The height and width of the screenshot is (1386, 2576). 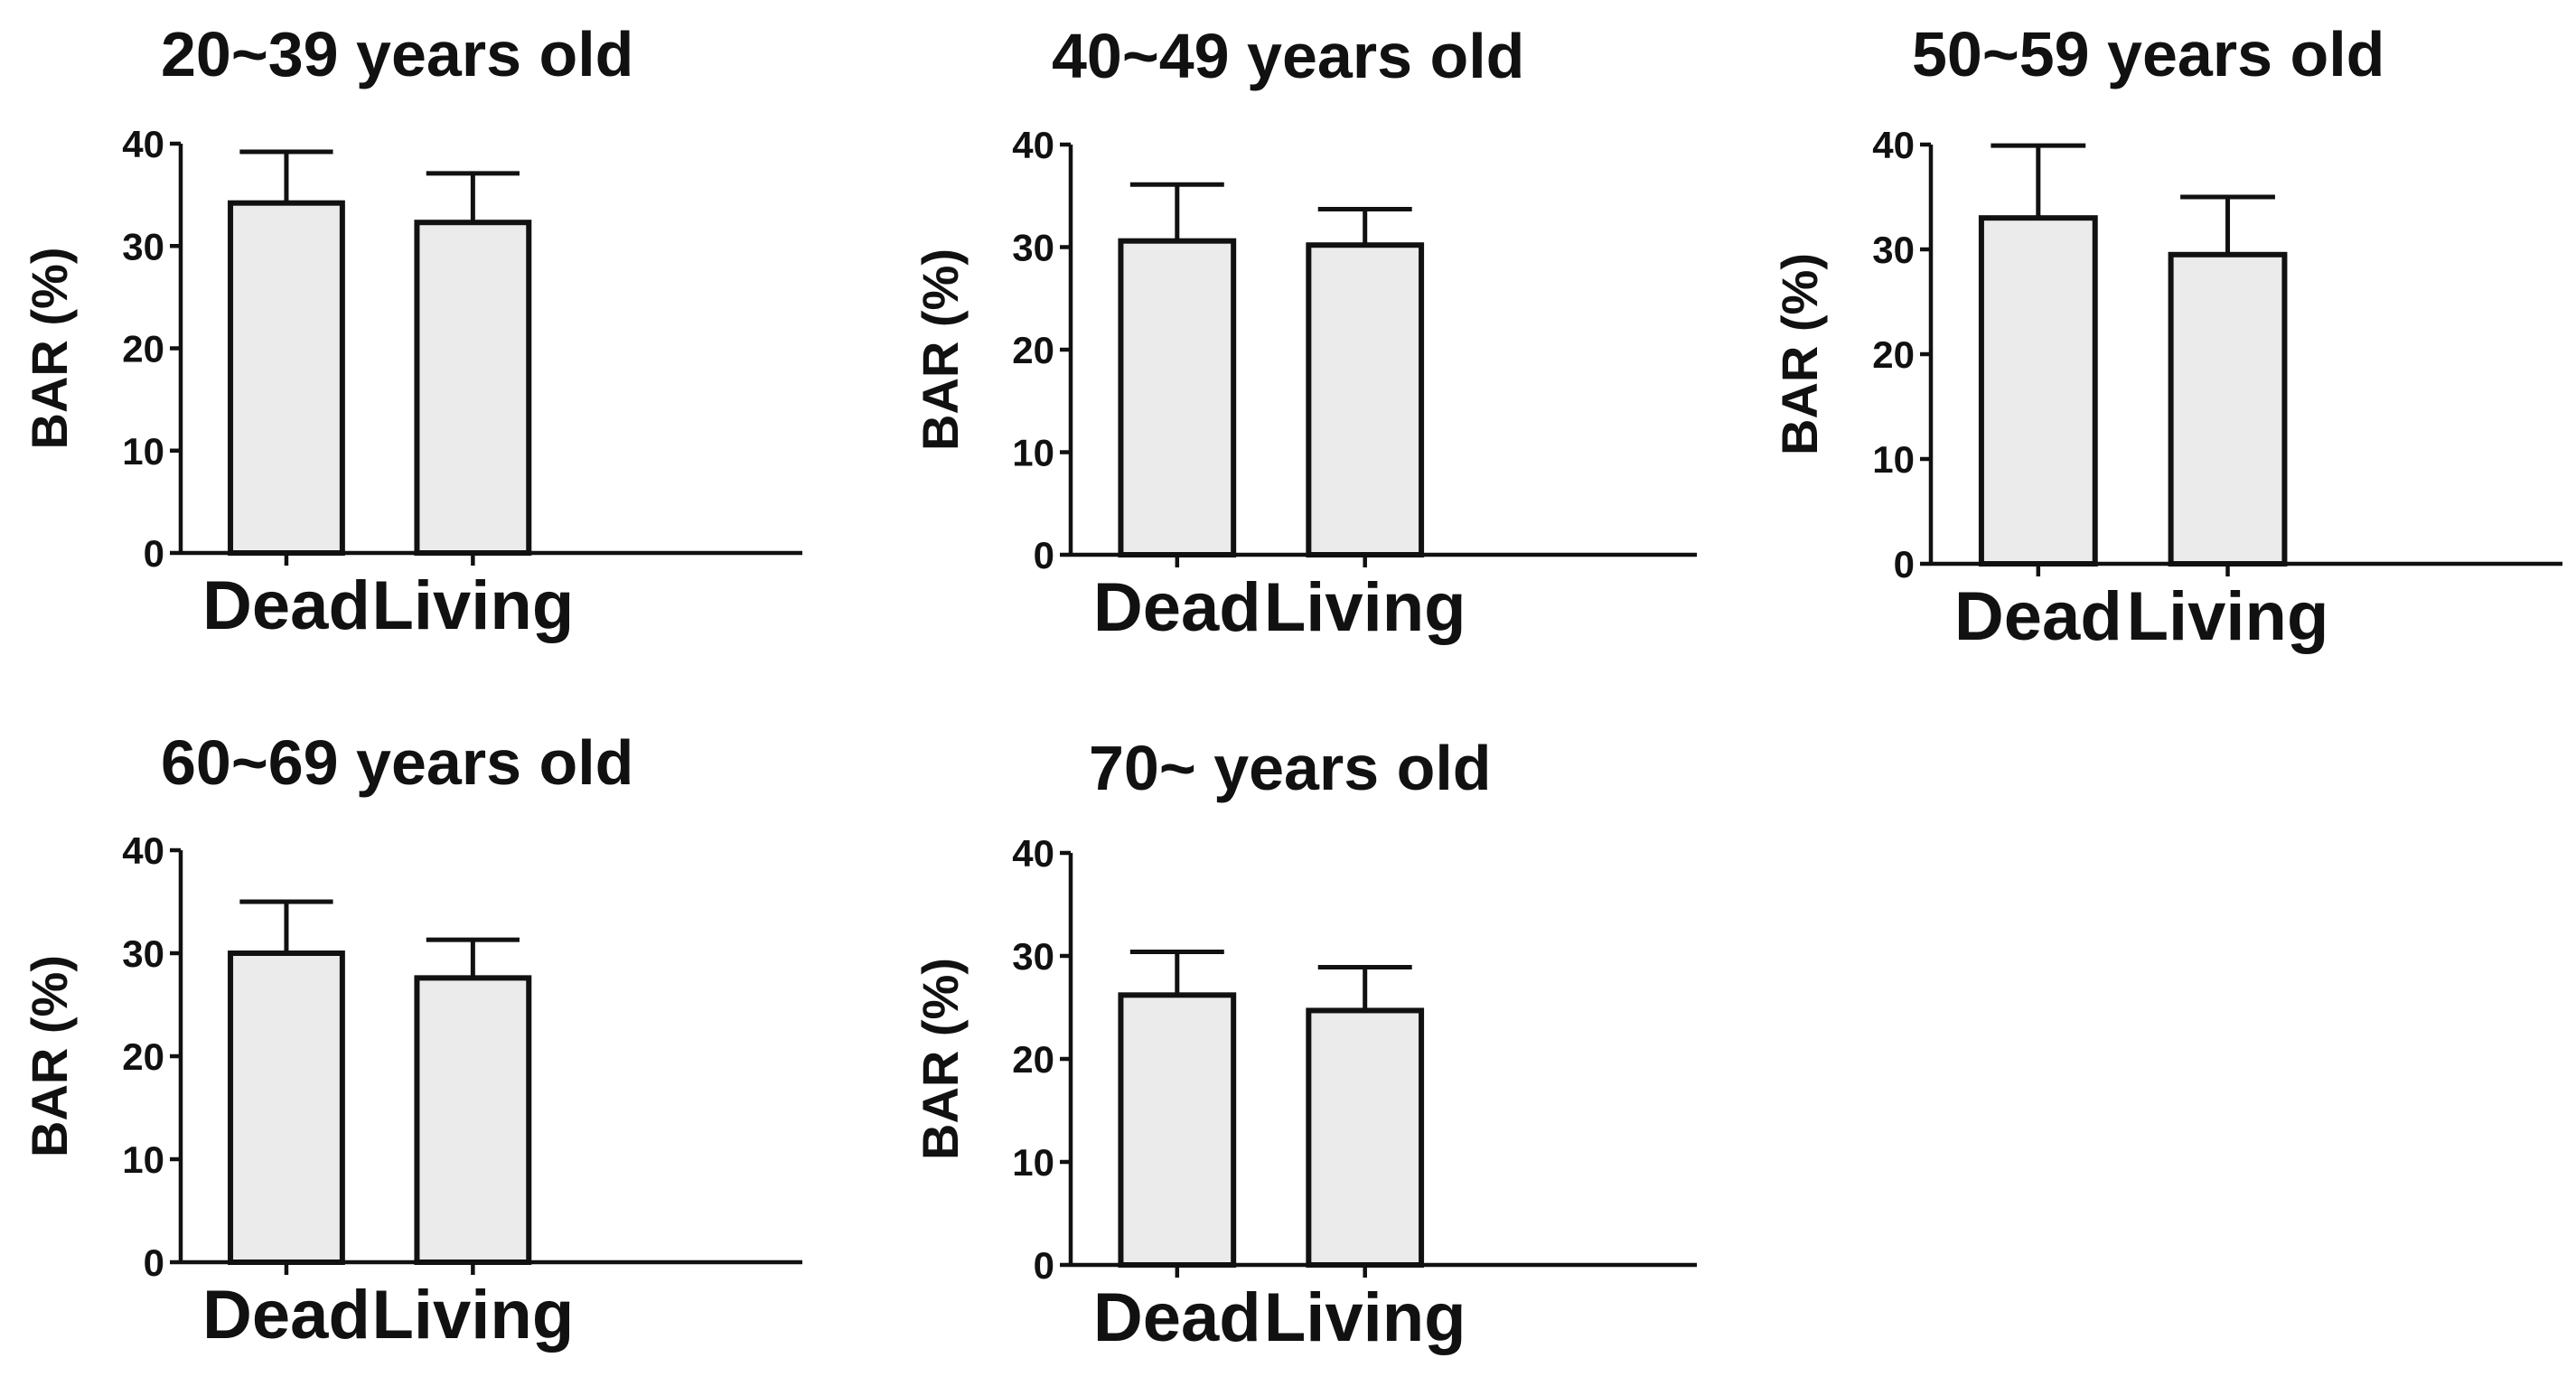 I want to click on panel-2-y-tick-label-20: 20, so click(x=1033, y=350).